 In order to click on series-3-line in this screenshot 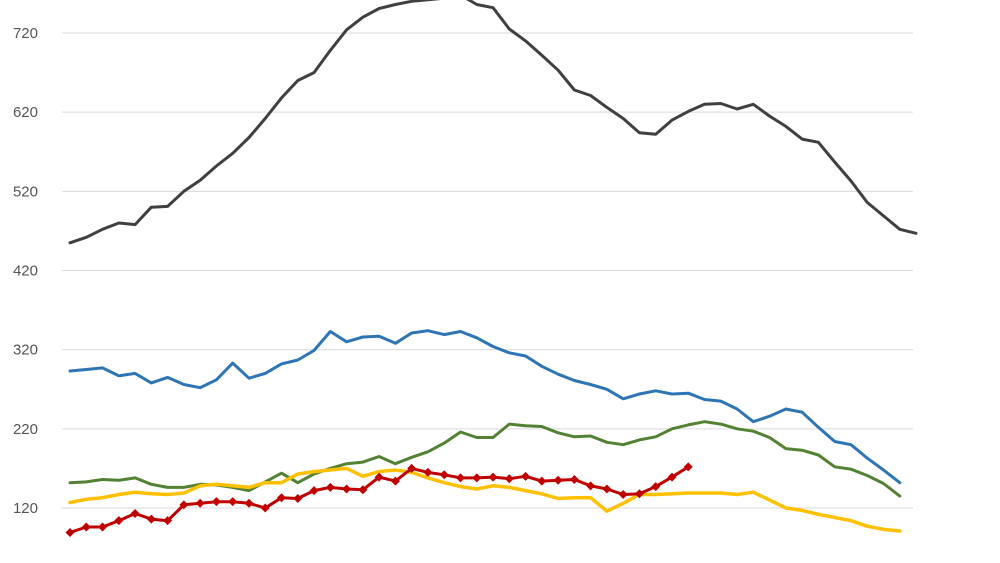, I will do `click(485, 459)`.